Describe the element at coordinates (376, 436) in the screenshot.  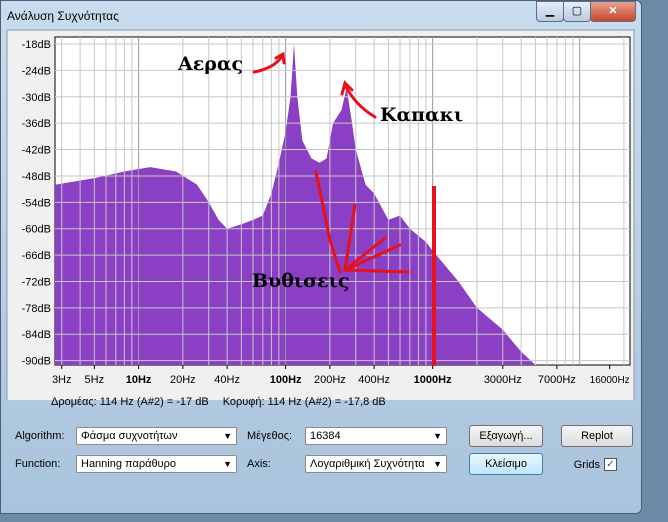
I see `size-select: 16384 ▼` at that location.